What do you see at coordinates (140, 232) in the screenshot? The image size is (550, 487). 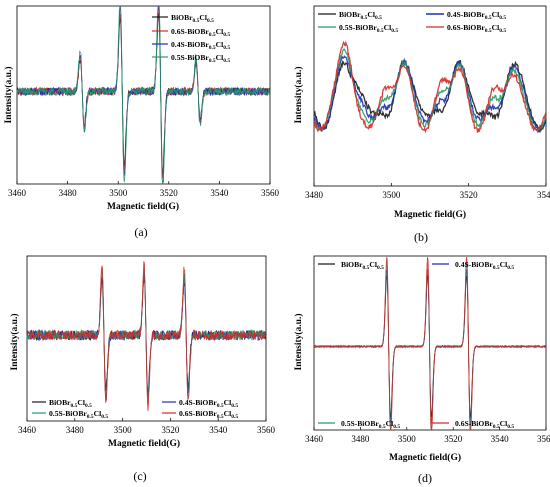 I see `caption-a: (a)` at bounding box center [140, 232].